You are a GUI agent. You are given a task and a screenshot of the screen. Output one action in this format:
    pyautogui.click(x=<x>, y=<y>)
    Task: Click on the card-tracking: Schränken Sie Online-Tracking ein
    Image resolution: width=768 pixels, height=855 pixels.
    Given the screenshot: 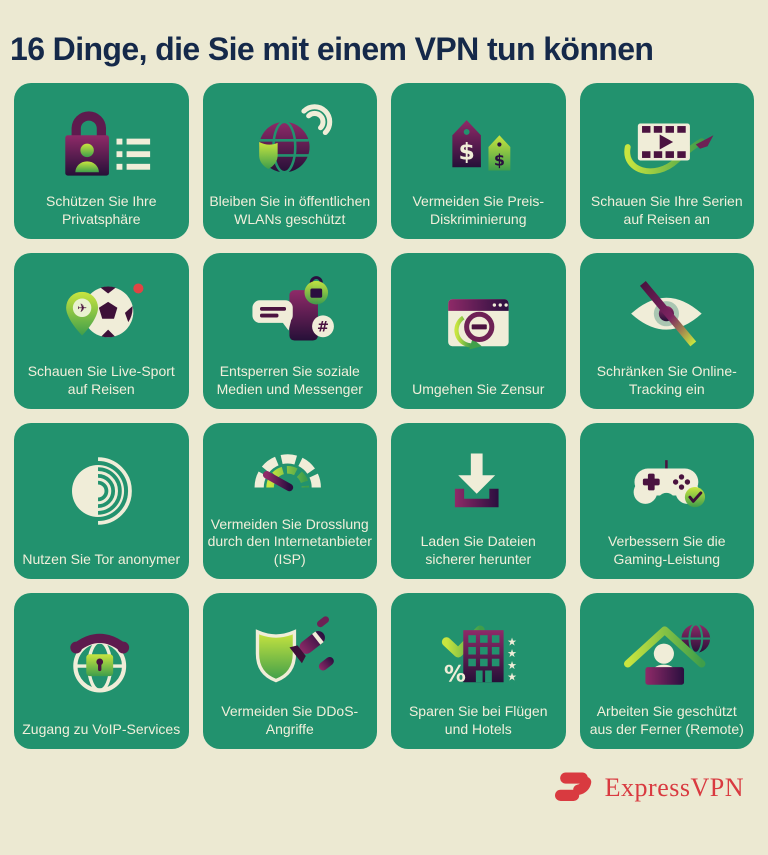 What is the action you would take?
    pyautogui.click(x=666, y=331)
    